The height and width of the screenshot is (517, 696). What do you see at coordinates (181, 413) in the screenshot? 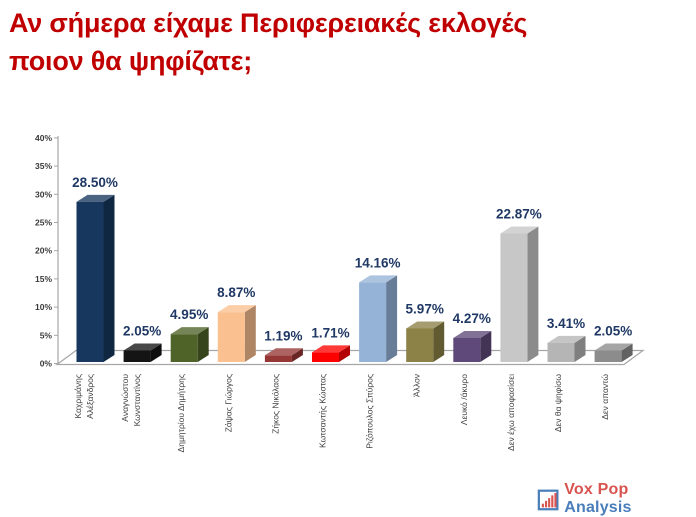
I see `category-label: Δημητρίου Δημήτρης` at bounding box center [181, 413].